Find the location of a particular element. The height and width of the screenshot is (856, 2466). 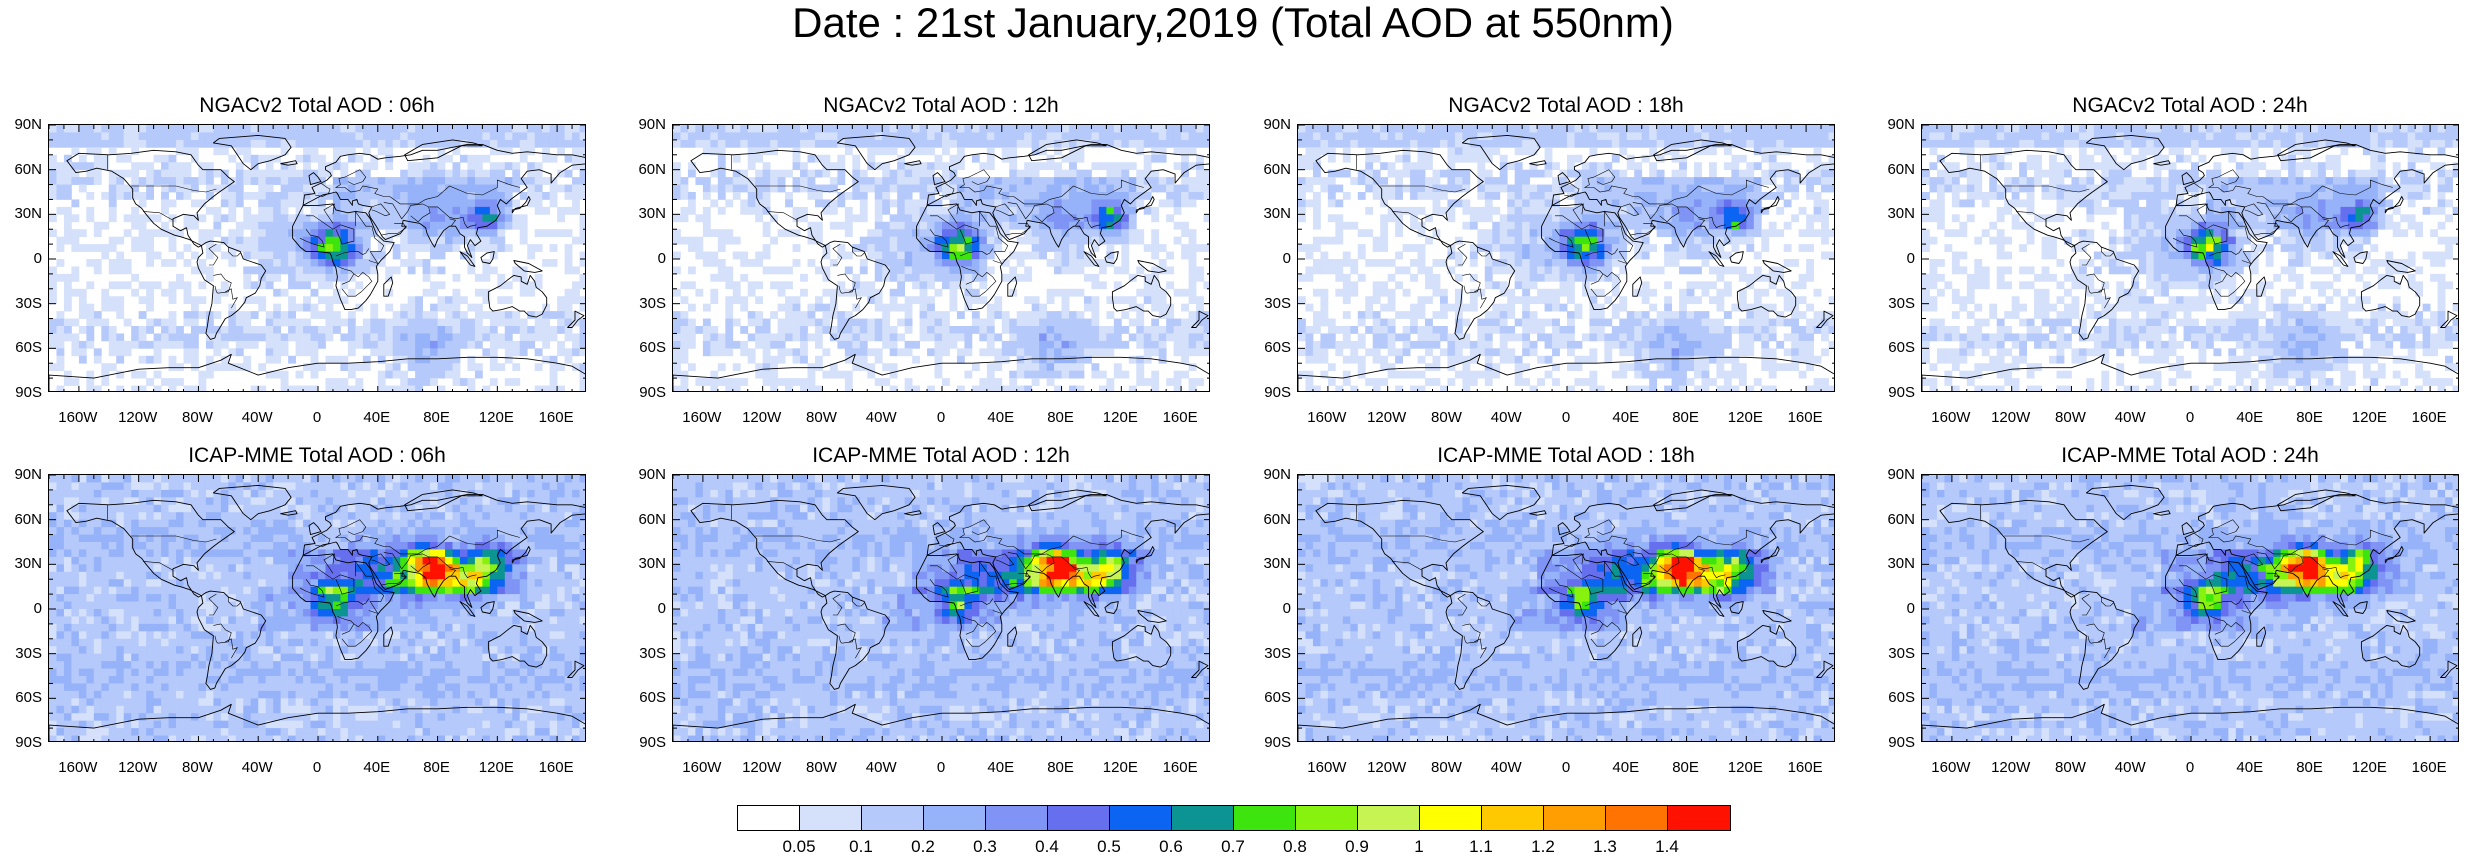

colorbar-label: 0.5 is located at coordinates (1109, 846).